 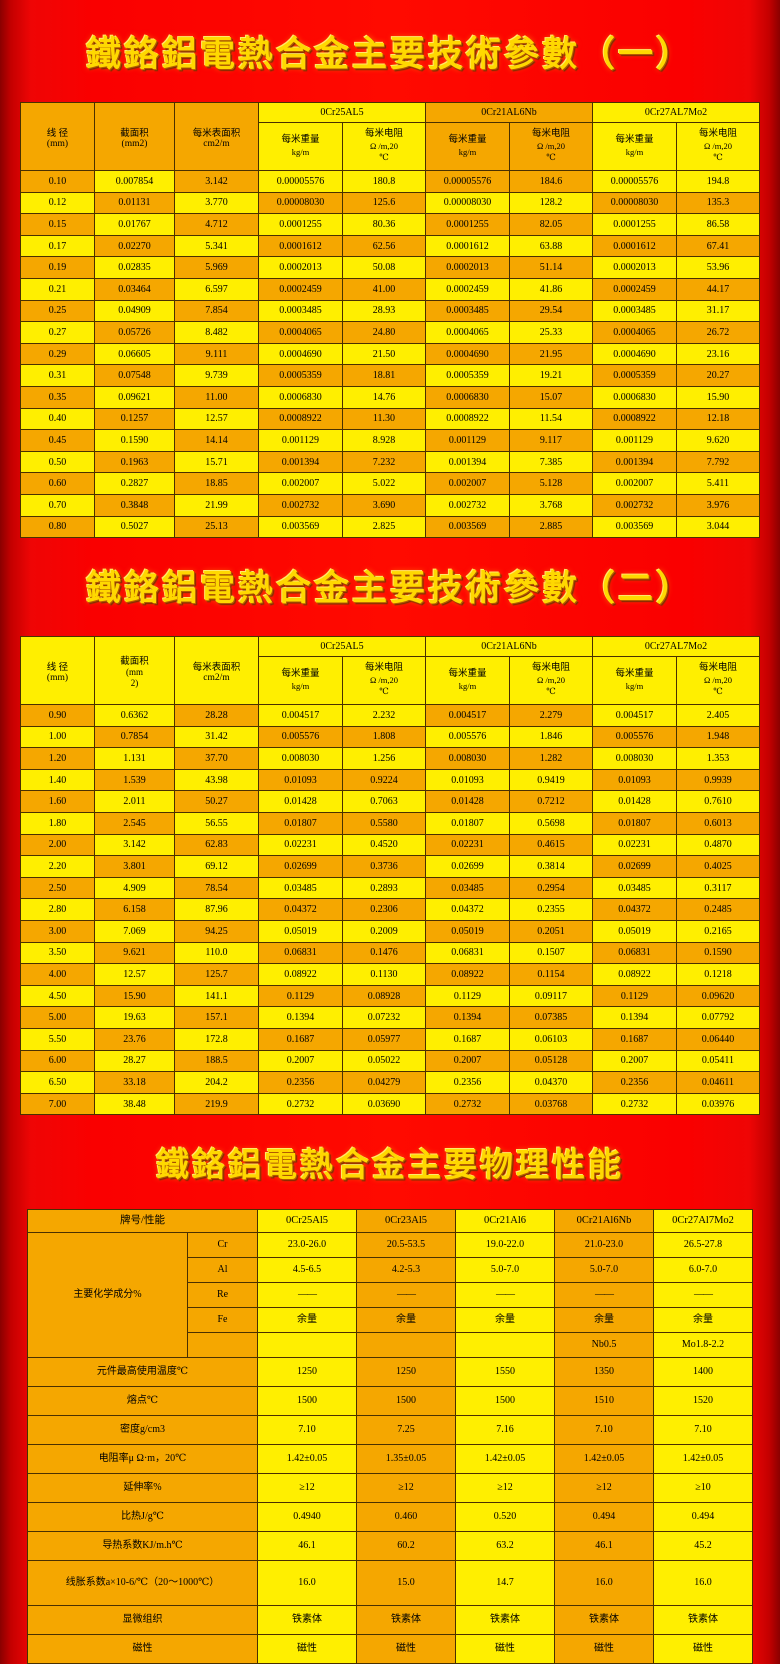 What do you see at coordinates (134, 1082) in the screenshot?
I see `cell-area: 33.18` at bounding box center [134, 1082].